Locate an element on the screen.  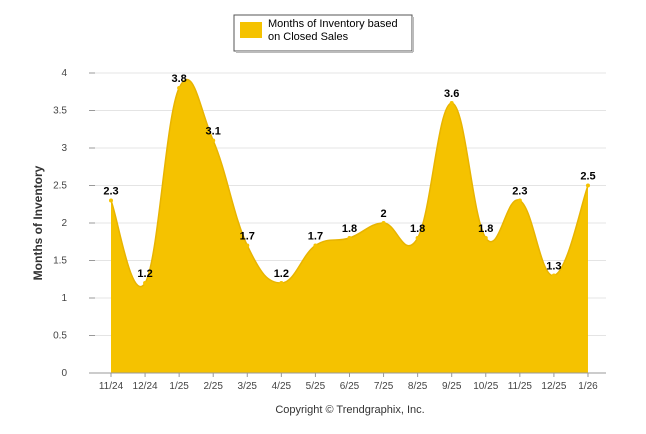
legend-label-line2: on Closed Sales is located at coordinates (308, 37).